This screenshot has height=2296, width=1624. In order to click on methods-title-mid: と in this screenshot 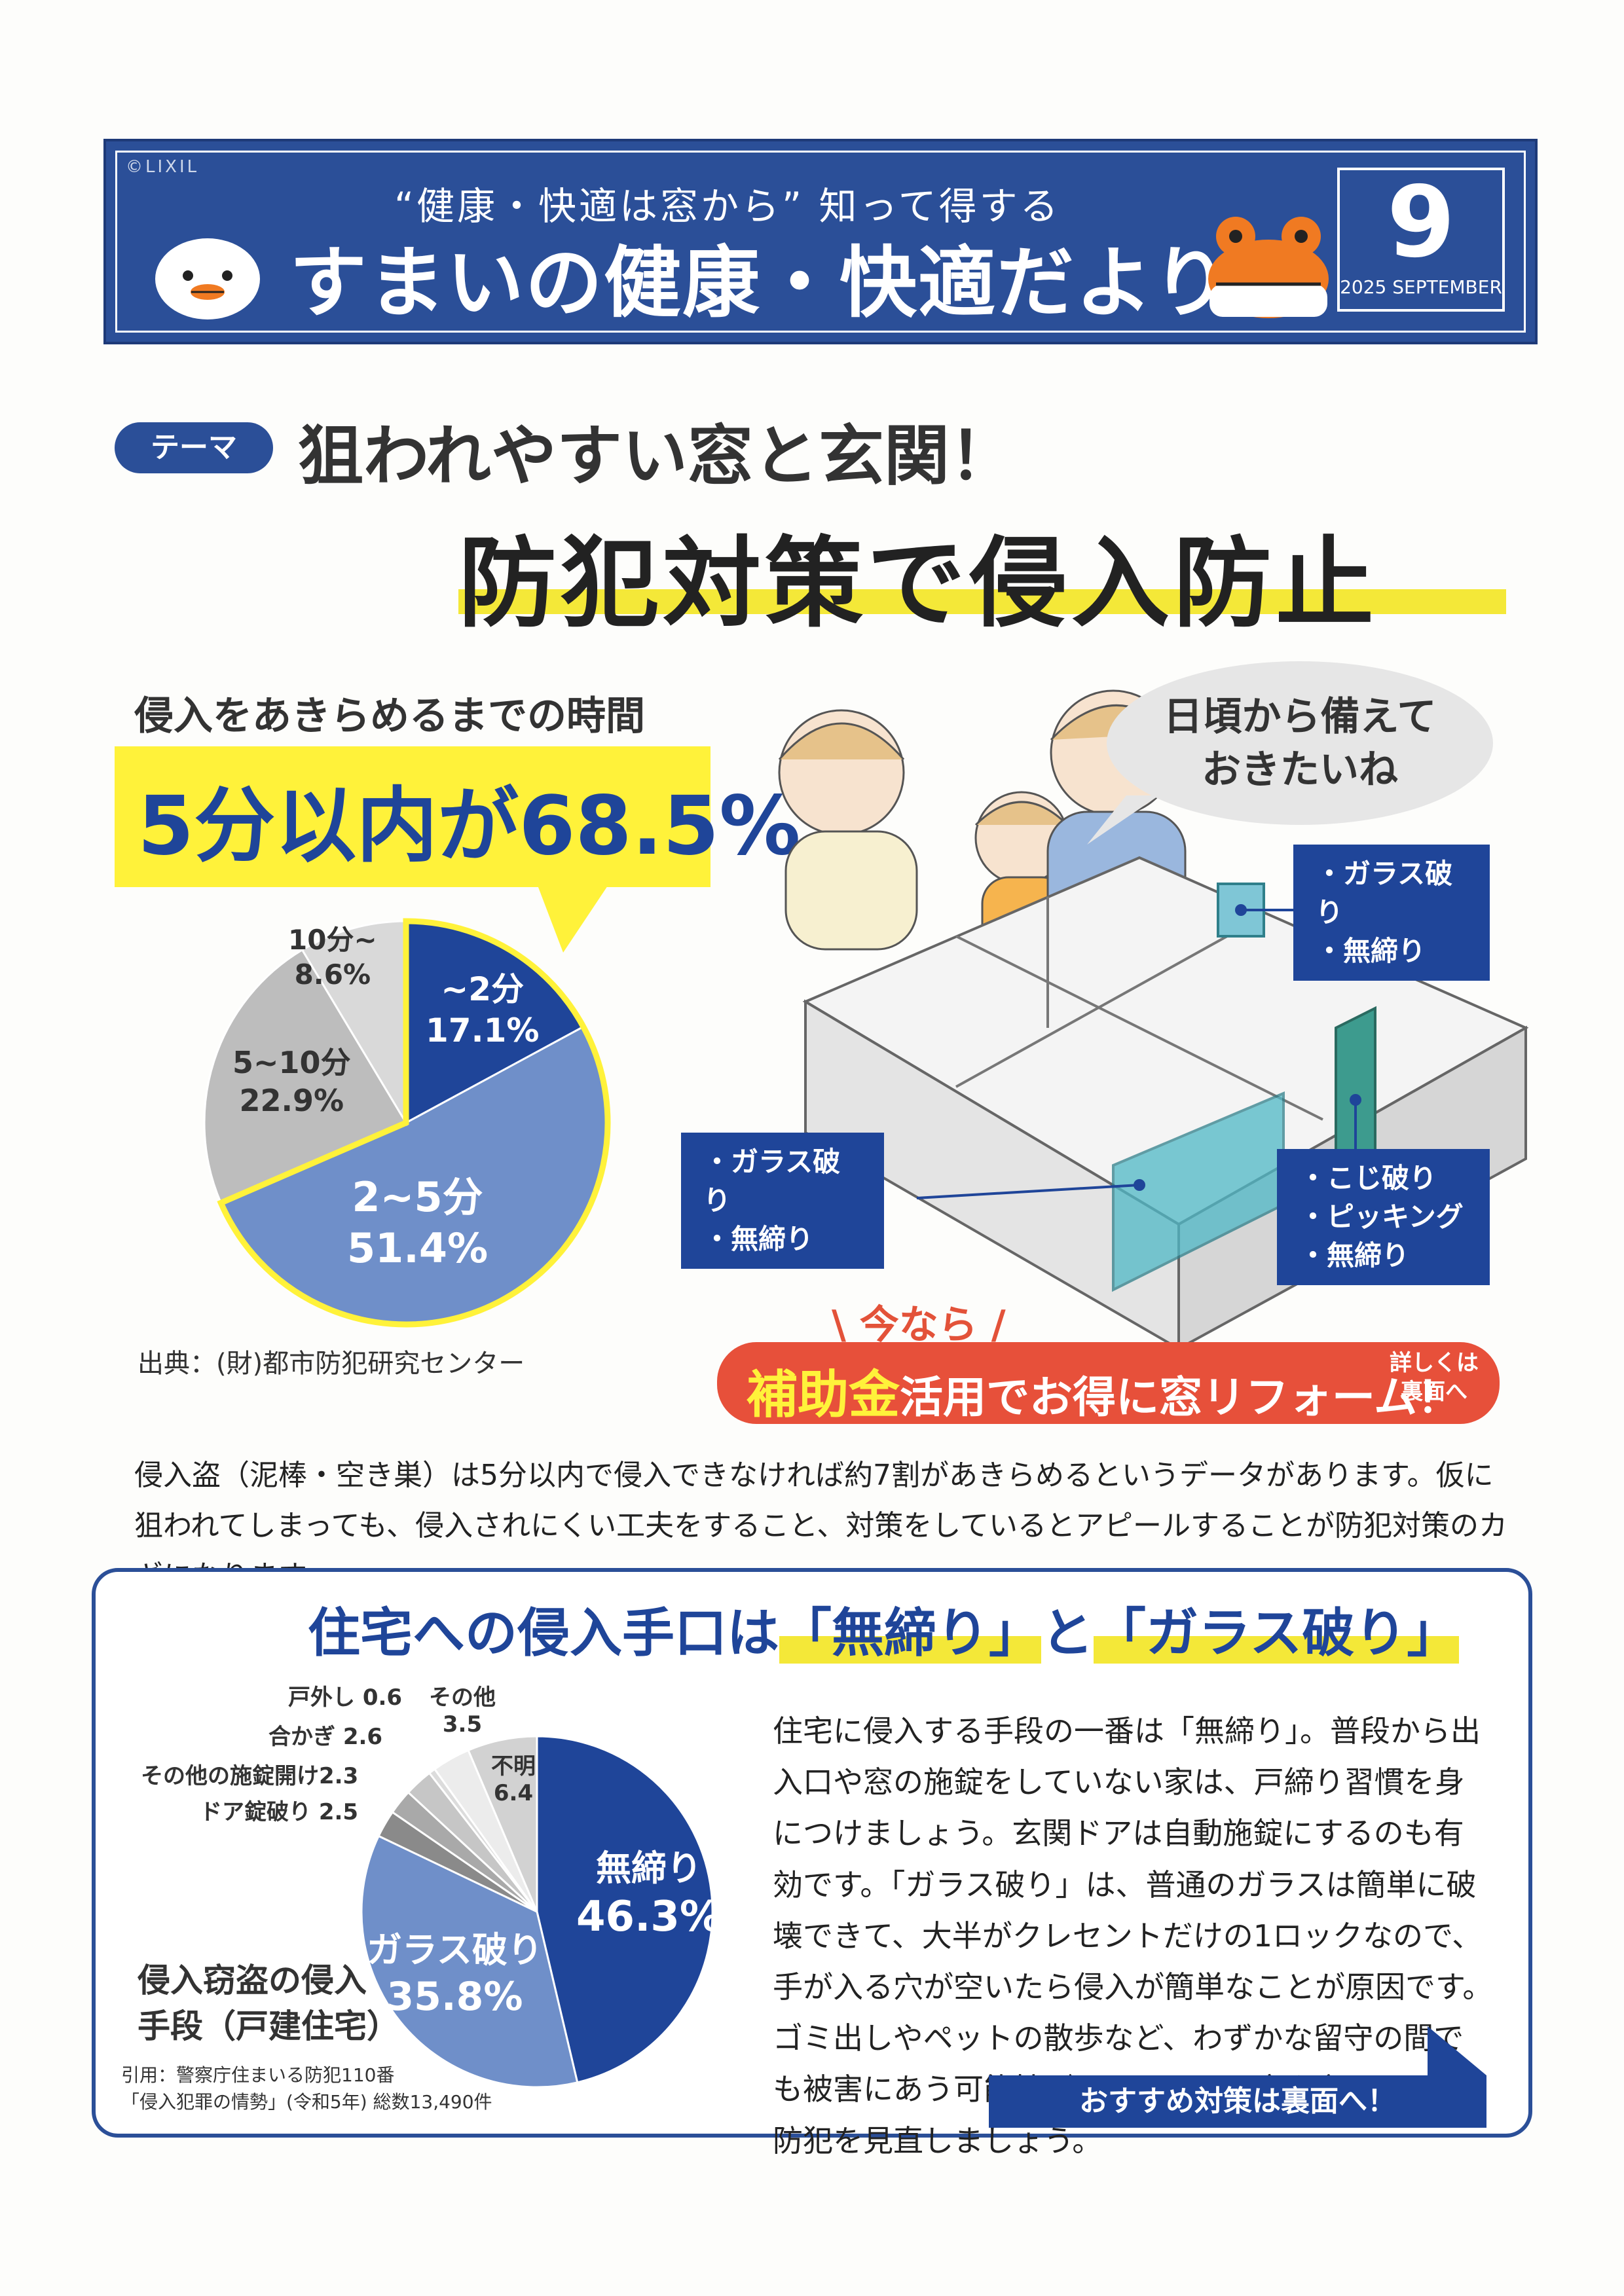, I will do `click(1067, 1633)`.